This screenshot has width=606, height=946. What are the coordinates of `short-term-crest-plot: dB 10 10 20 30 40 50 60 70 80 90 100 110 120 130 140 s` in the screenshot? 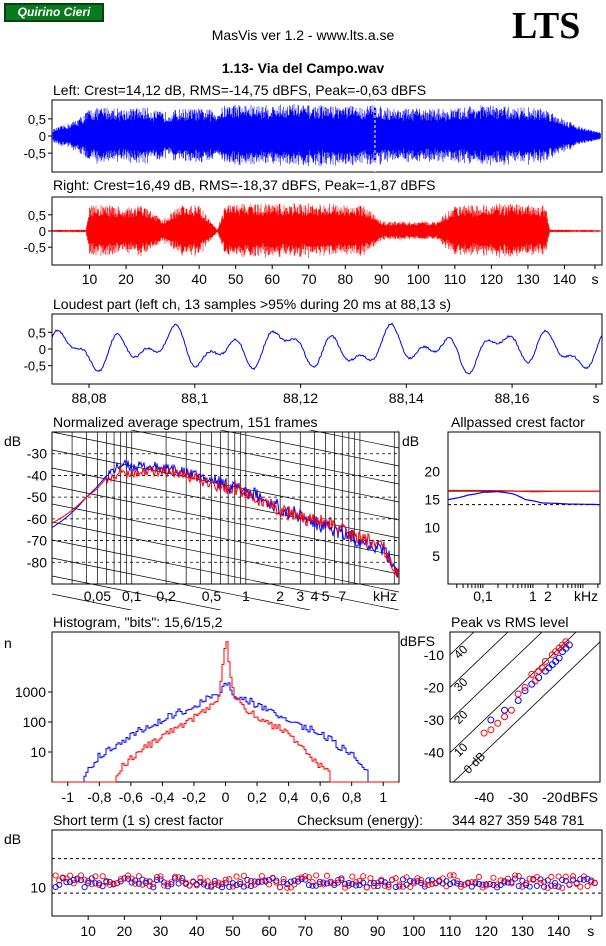 It's located at (303, 884).